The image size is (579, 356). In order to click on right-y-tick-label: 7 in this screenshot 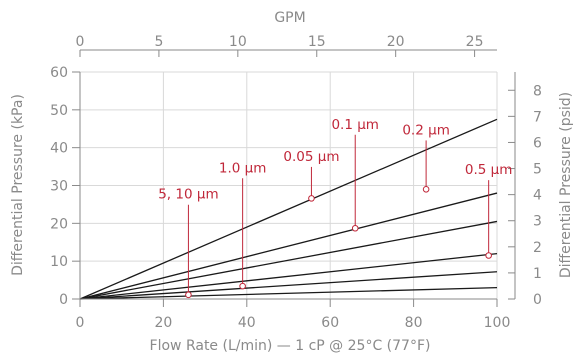, I will do `click(537, 117)`.